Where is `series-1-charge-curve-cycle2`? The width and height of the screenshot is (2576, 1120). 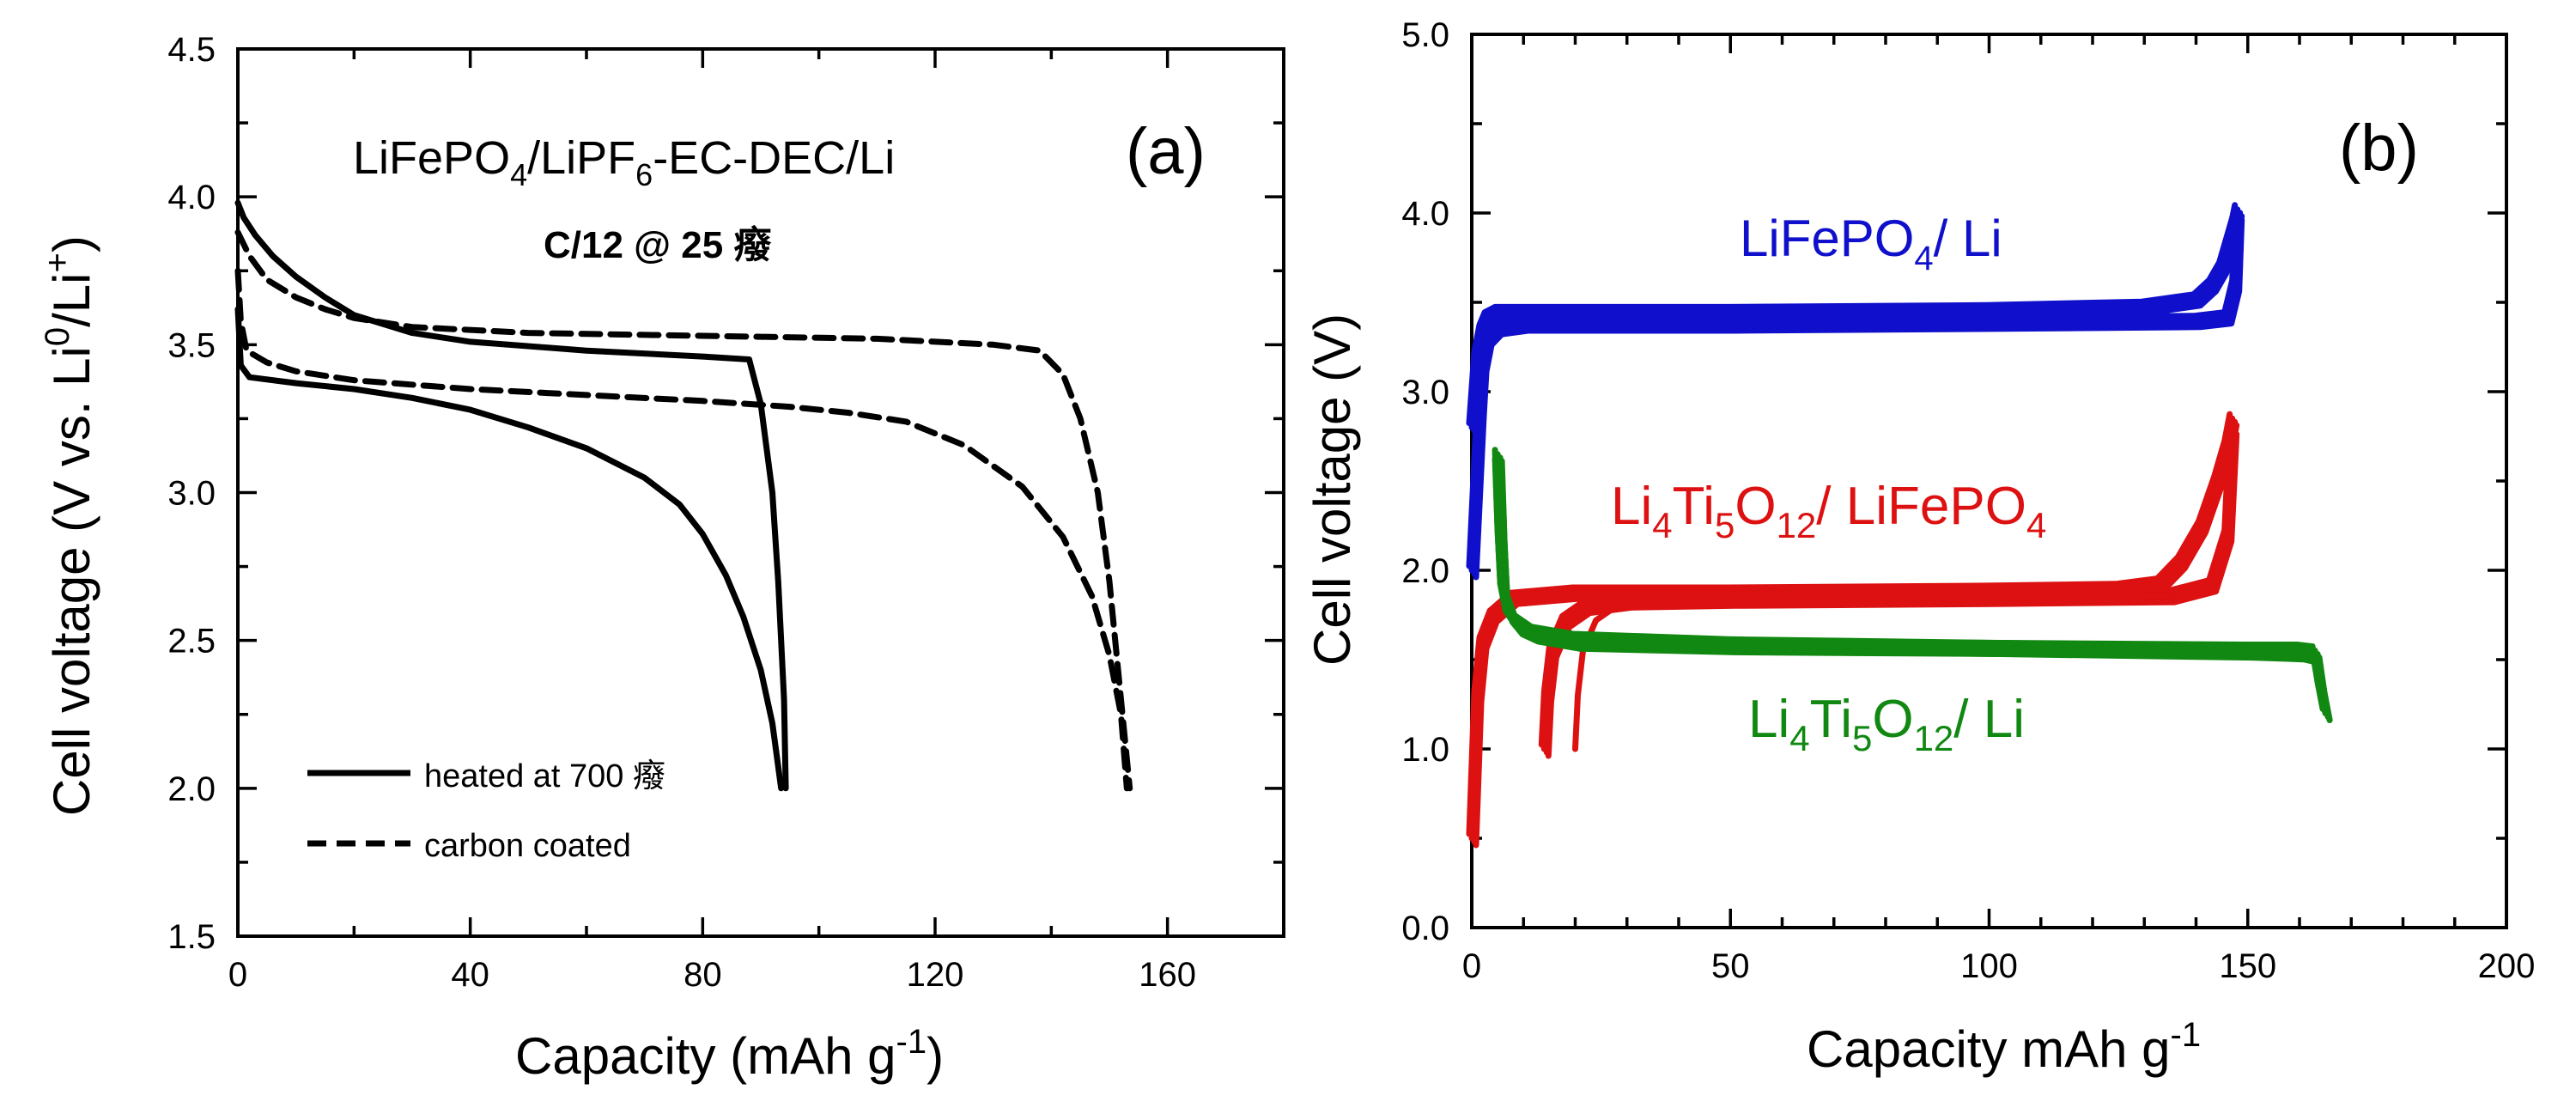 series-1-charge-curve-cycle2 is located at coordinates (1850, 624).